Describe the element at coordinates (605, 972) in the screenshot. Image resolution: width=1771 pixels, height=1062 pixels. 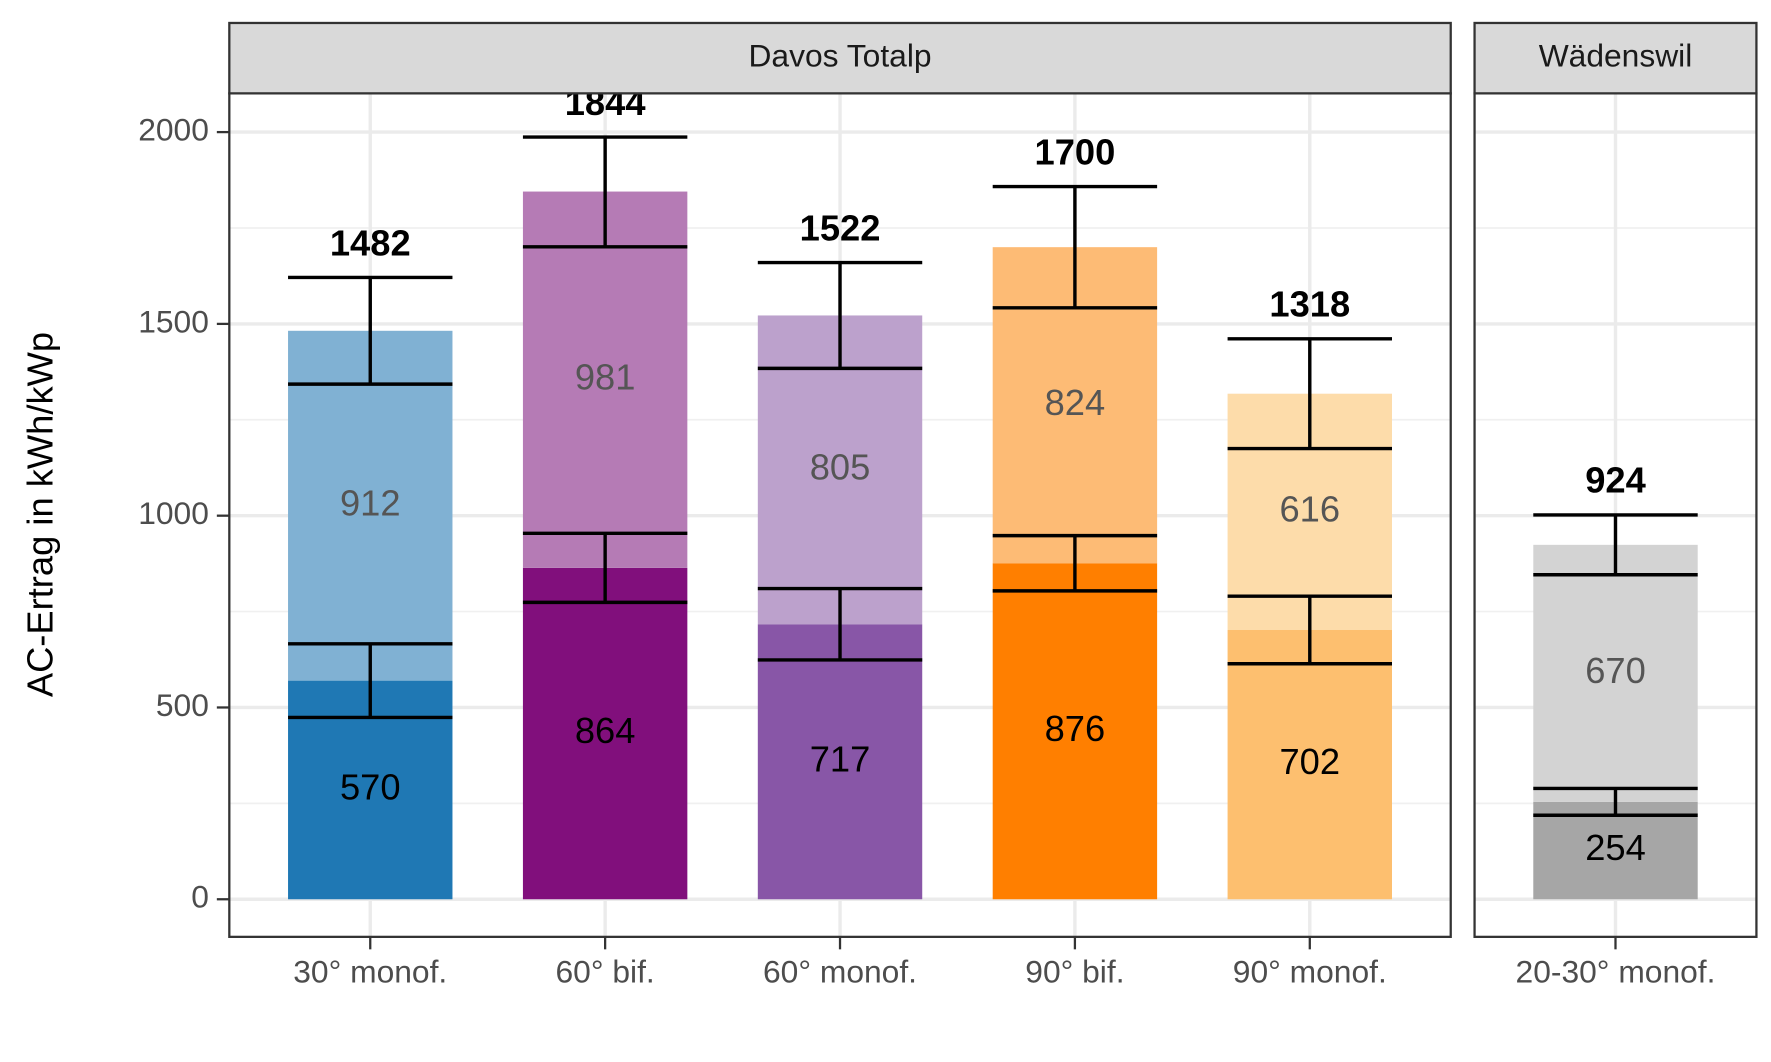
I see `x-tick-label: 60° bif.` at that location.